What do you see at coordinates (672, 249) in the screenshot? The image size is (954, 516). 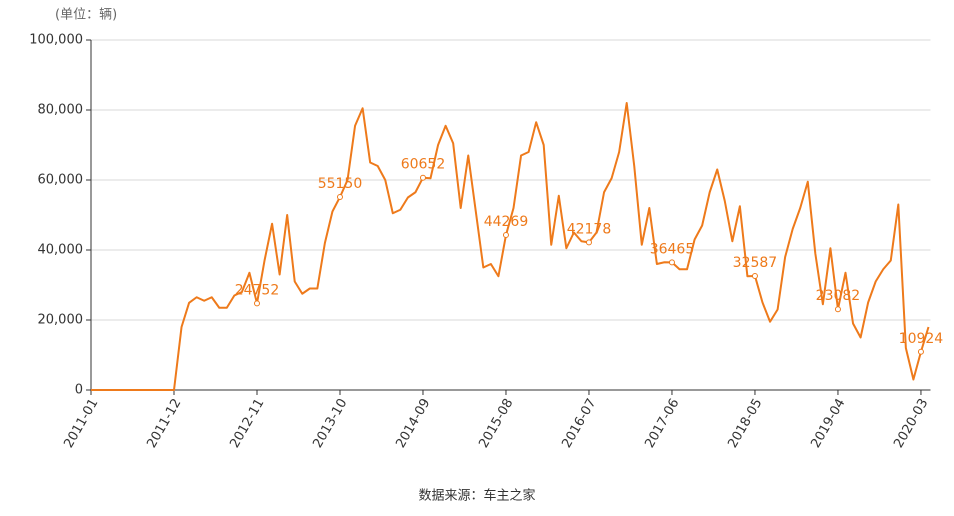 I see `data-label: 36465` at bounding box center [672, 249].